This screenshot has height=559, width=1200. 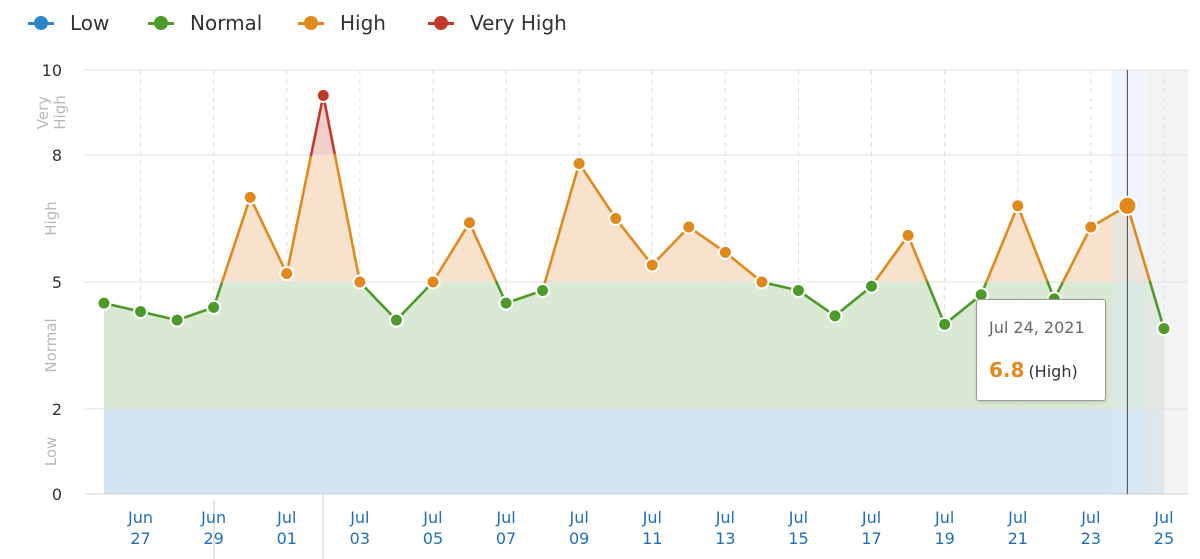 What do you see at coordinates (52, 70) in the screenshot?
I see `y-tick-label: 10` at bounding box center [52, 70].